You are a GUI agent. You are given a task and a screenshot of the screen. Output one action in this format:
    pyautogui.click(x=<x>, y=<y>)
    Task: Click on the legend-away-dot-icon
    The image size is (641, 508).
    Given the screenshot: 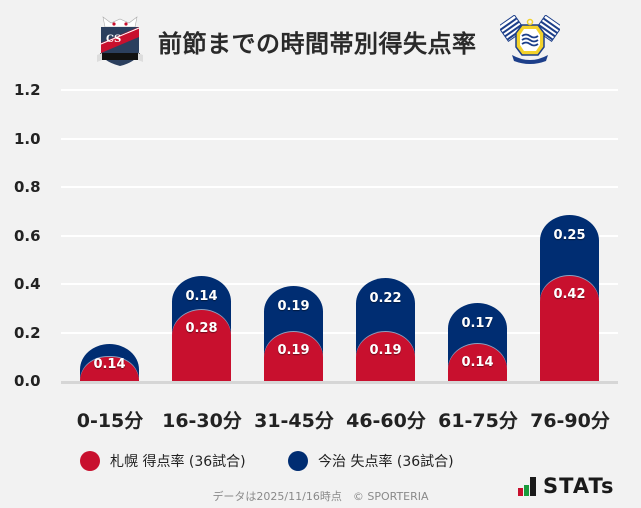 What is the action you would take?
    pyautogui.click(x=298, y=461)
    